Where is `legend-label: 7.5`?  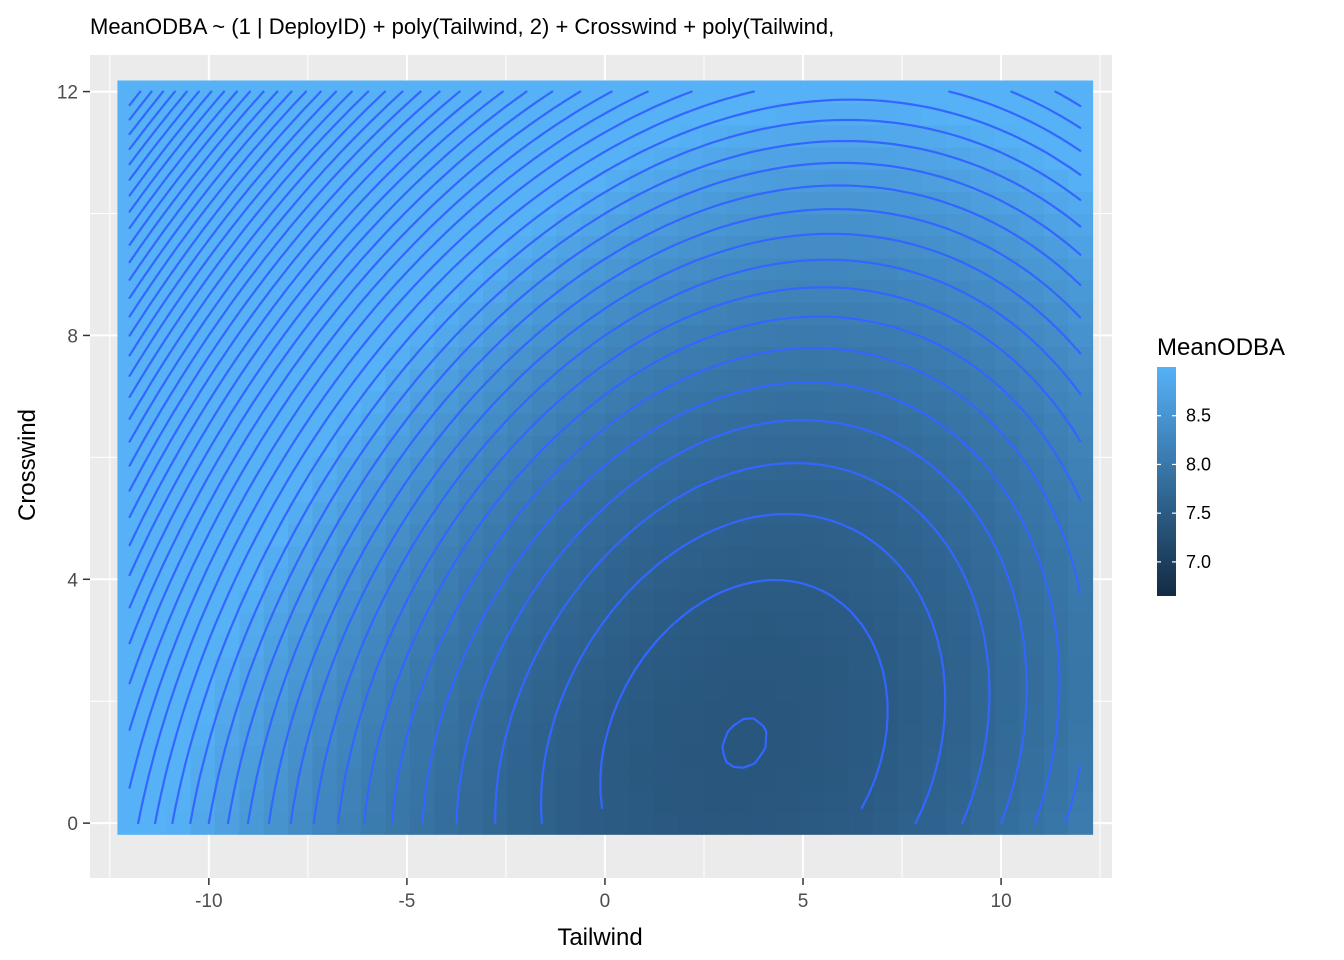 legend-label: 7.5 is located at coordinates (1198, 513).